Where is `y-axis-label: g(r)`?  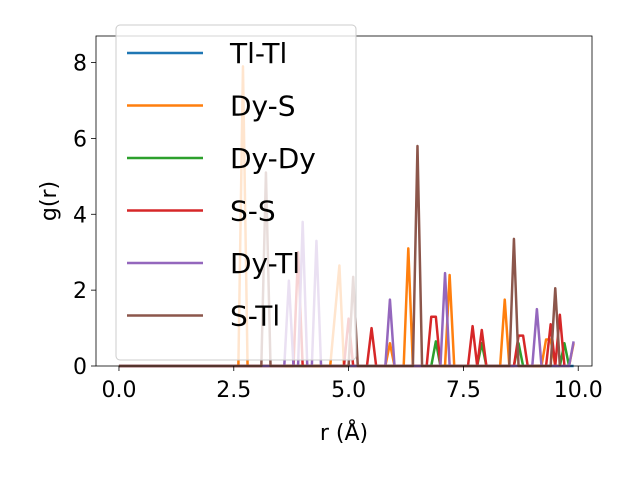 y-axis-label: g(r) is located at coordinates (49, 201).